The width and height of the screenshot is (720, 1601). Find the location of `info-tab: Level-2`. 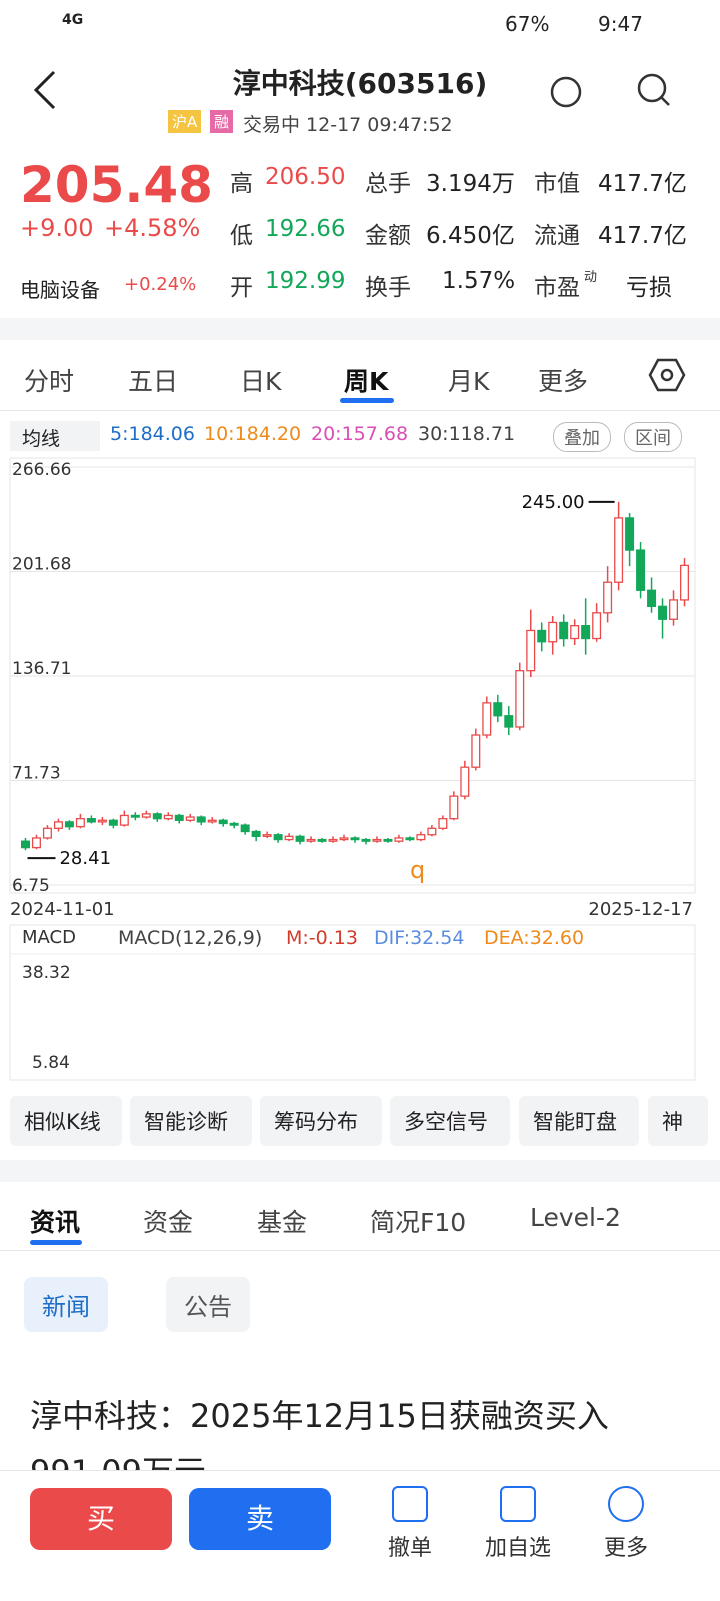

info-tab: Level-2 is located at coordinates (575, 1217).